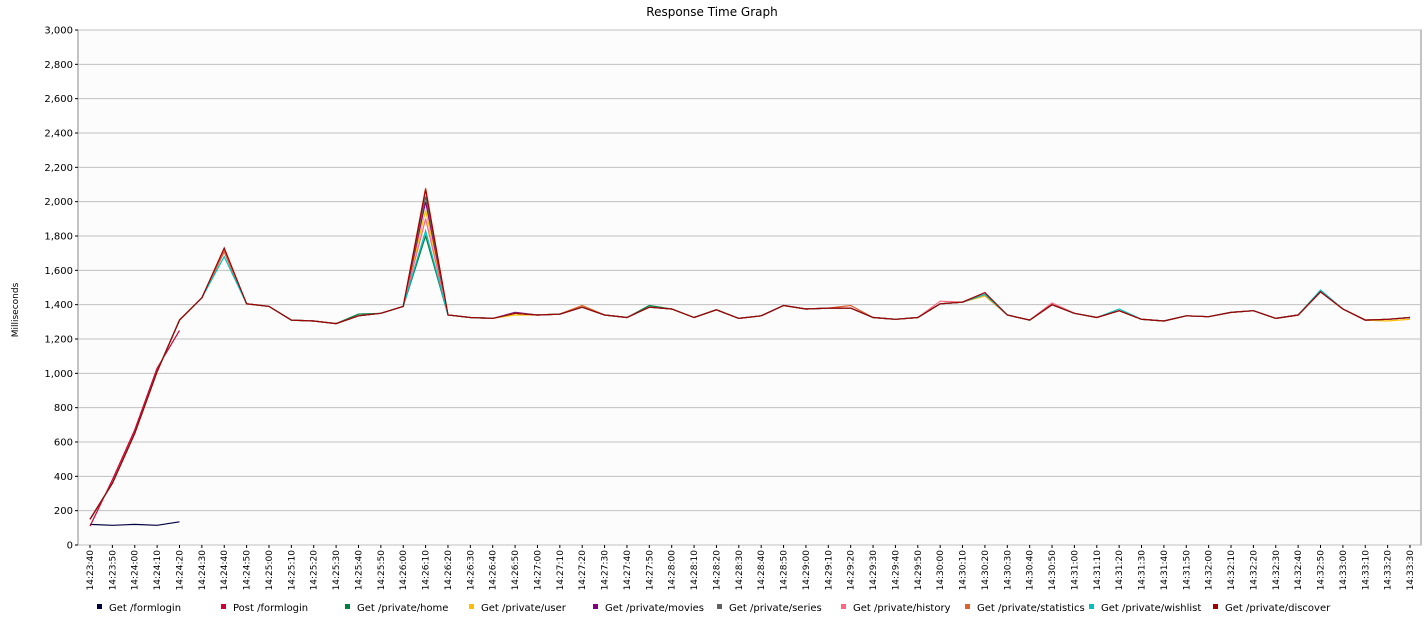 This screenshot has width=1425, height=625. I want to click on y-tick-label: 1,200, so click(58, 340).